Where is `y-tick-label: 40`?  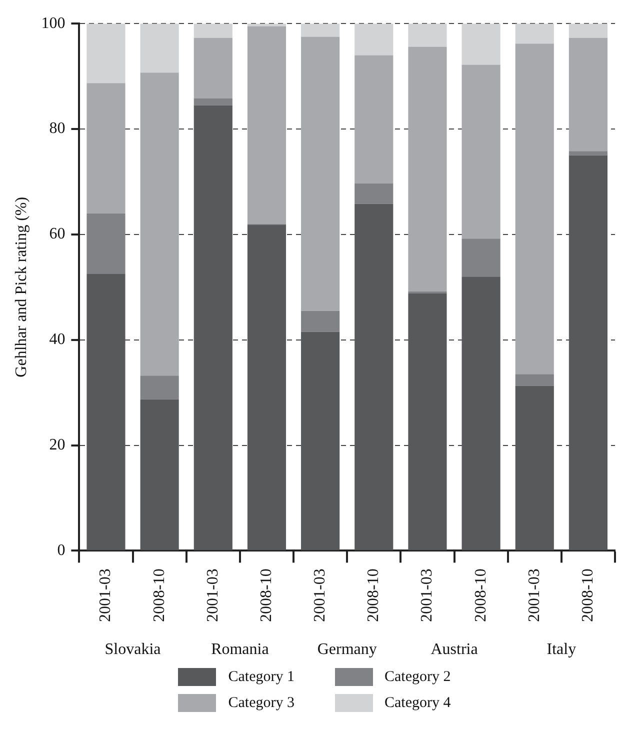 y-tick-label: 40 is located at coordinates (57, 339).